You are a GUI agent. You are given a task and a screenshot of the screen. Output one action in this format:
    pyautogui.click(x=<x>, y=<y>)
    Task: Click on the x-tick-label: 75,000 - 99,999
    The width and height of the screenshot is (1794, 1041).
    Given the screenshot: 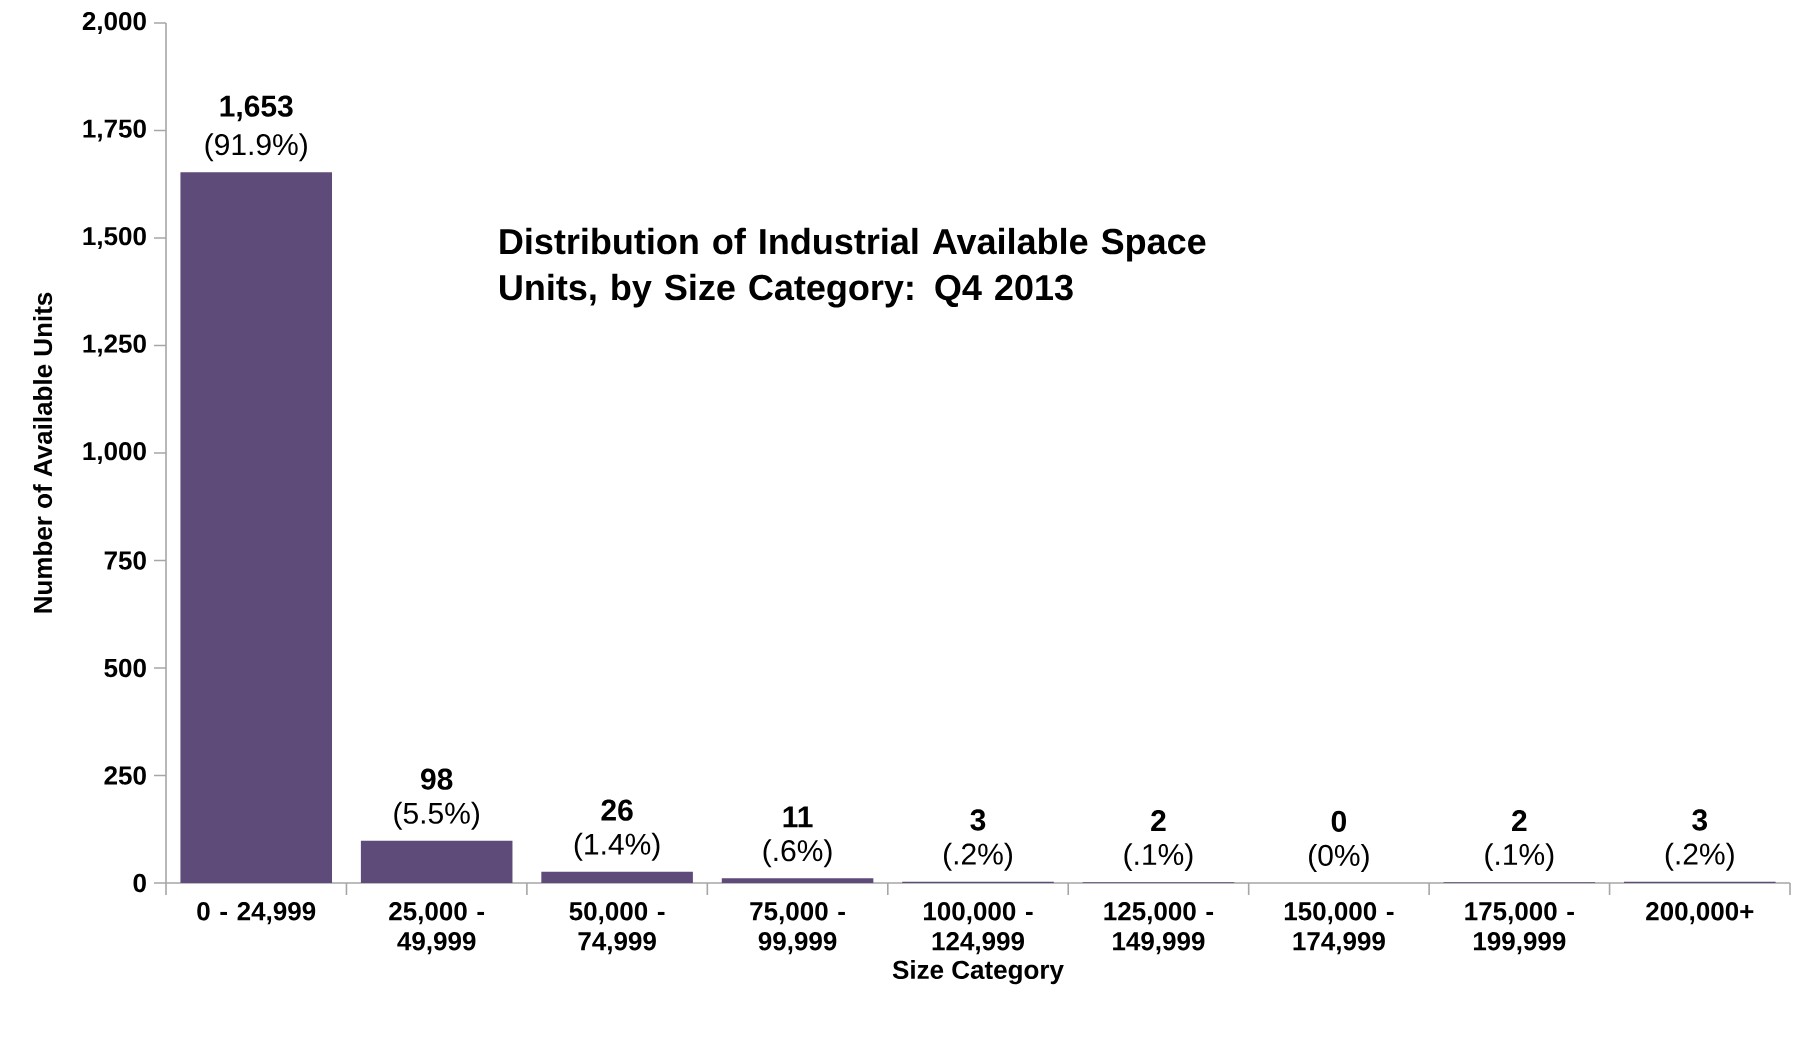 What is the action you would take?
    pyautogui.click(x=797, y=928)
    